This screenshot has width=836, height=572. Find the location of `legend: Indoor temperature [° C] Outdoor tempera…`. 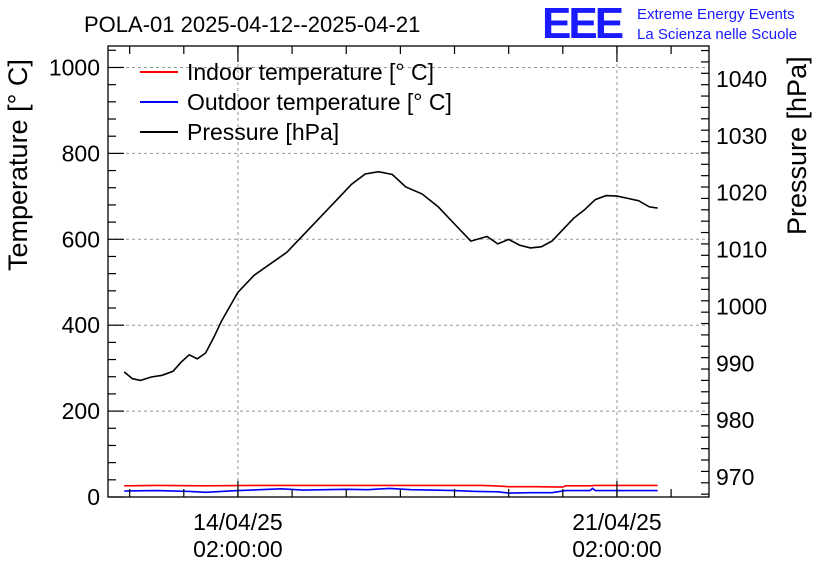

legend: Indoor temperature [° C] Outdoor tempera… is located at coordinates (296, 102).